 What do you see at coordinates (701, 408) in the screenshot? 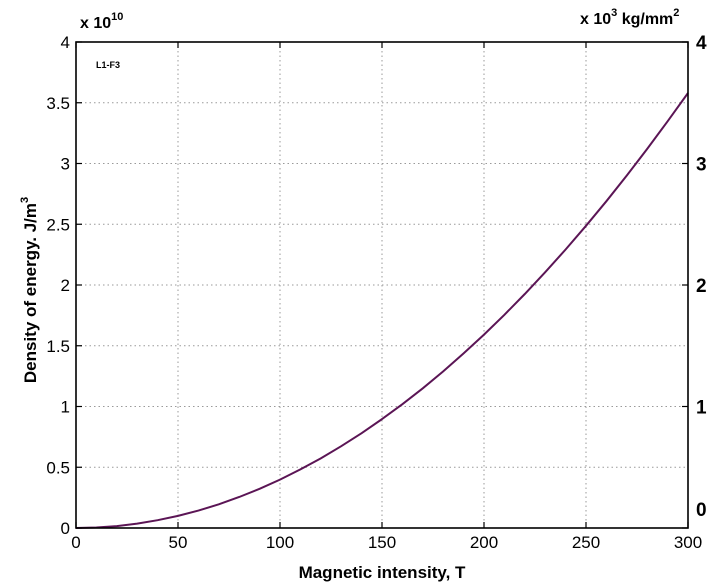
I see `right-tick-label: 1` at bounding box center [701, 408].